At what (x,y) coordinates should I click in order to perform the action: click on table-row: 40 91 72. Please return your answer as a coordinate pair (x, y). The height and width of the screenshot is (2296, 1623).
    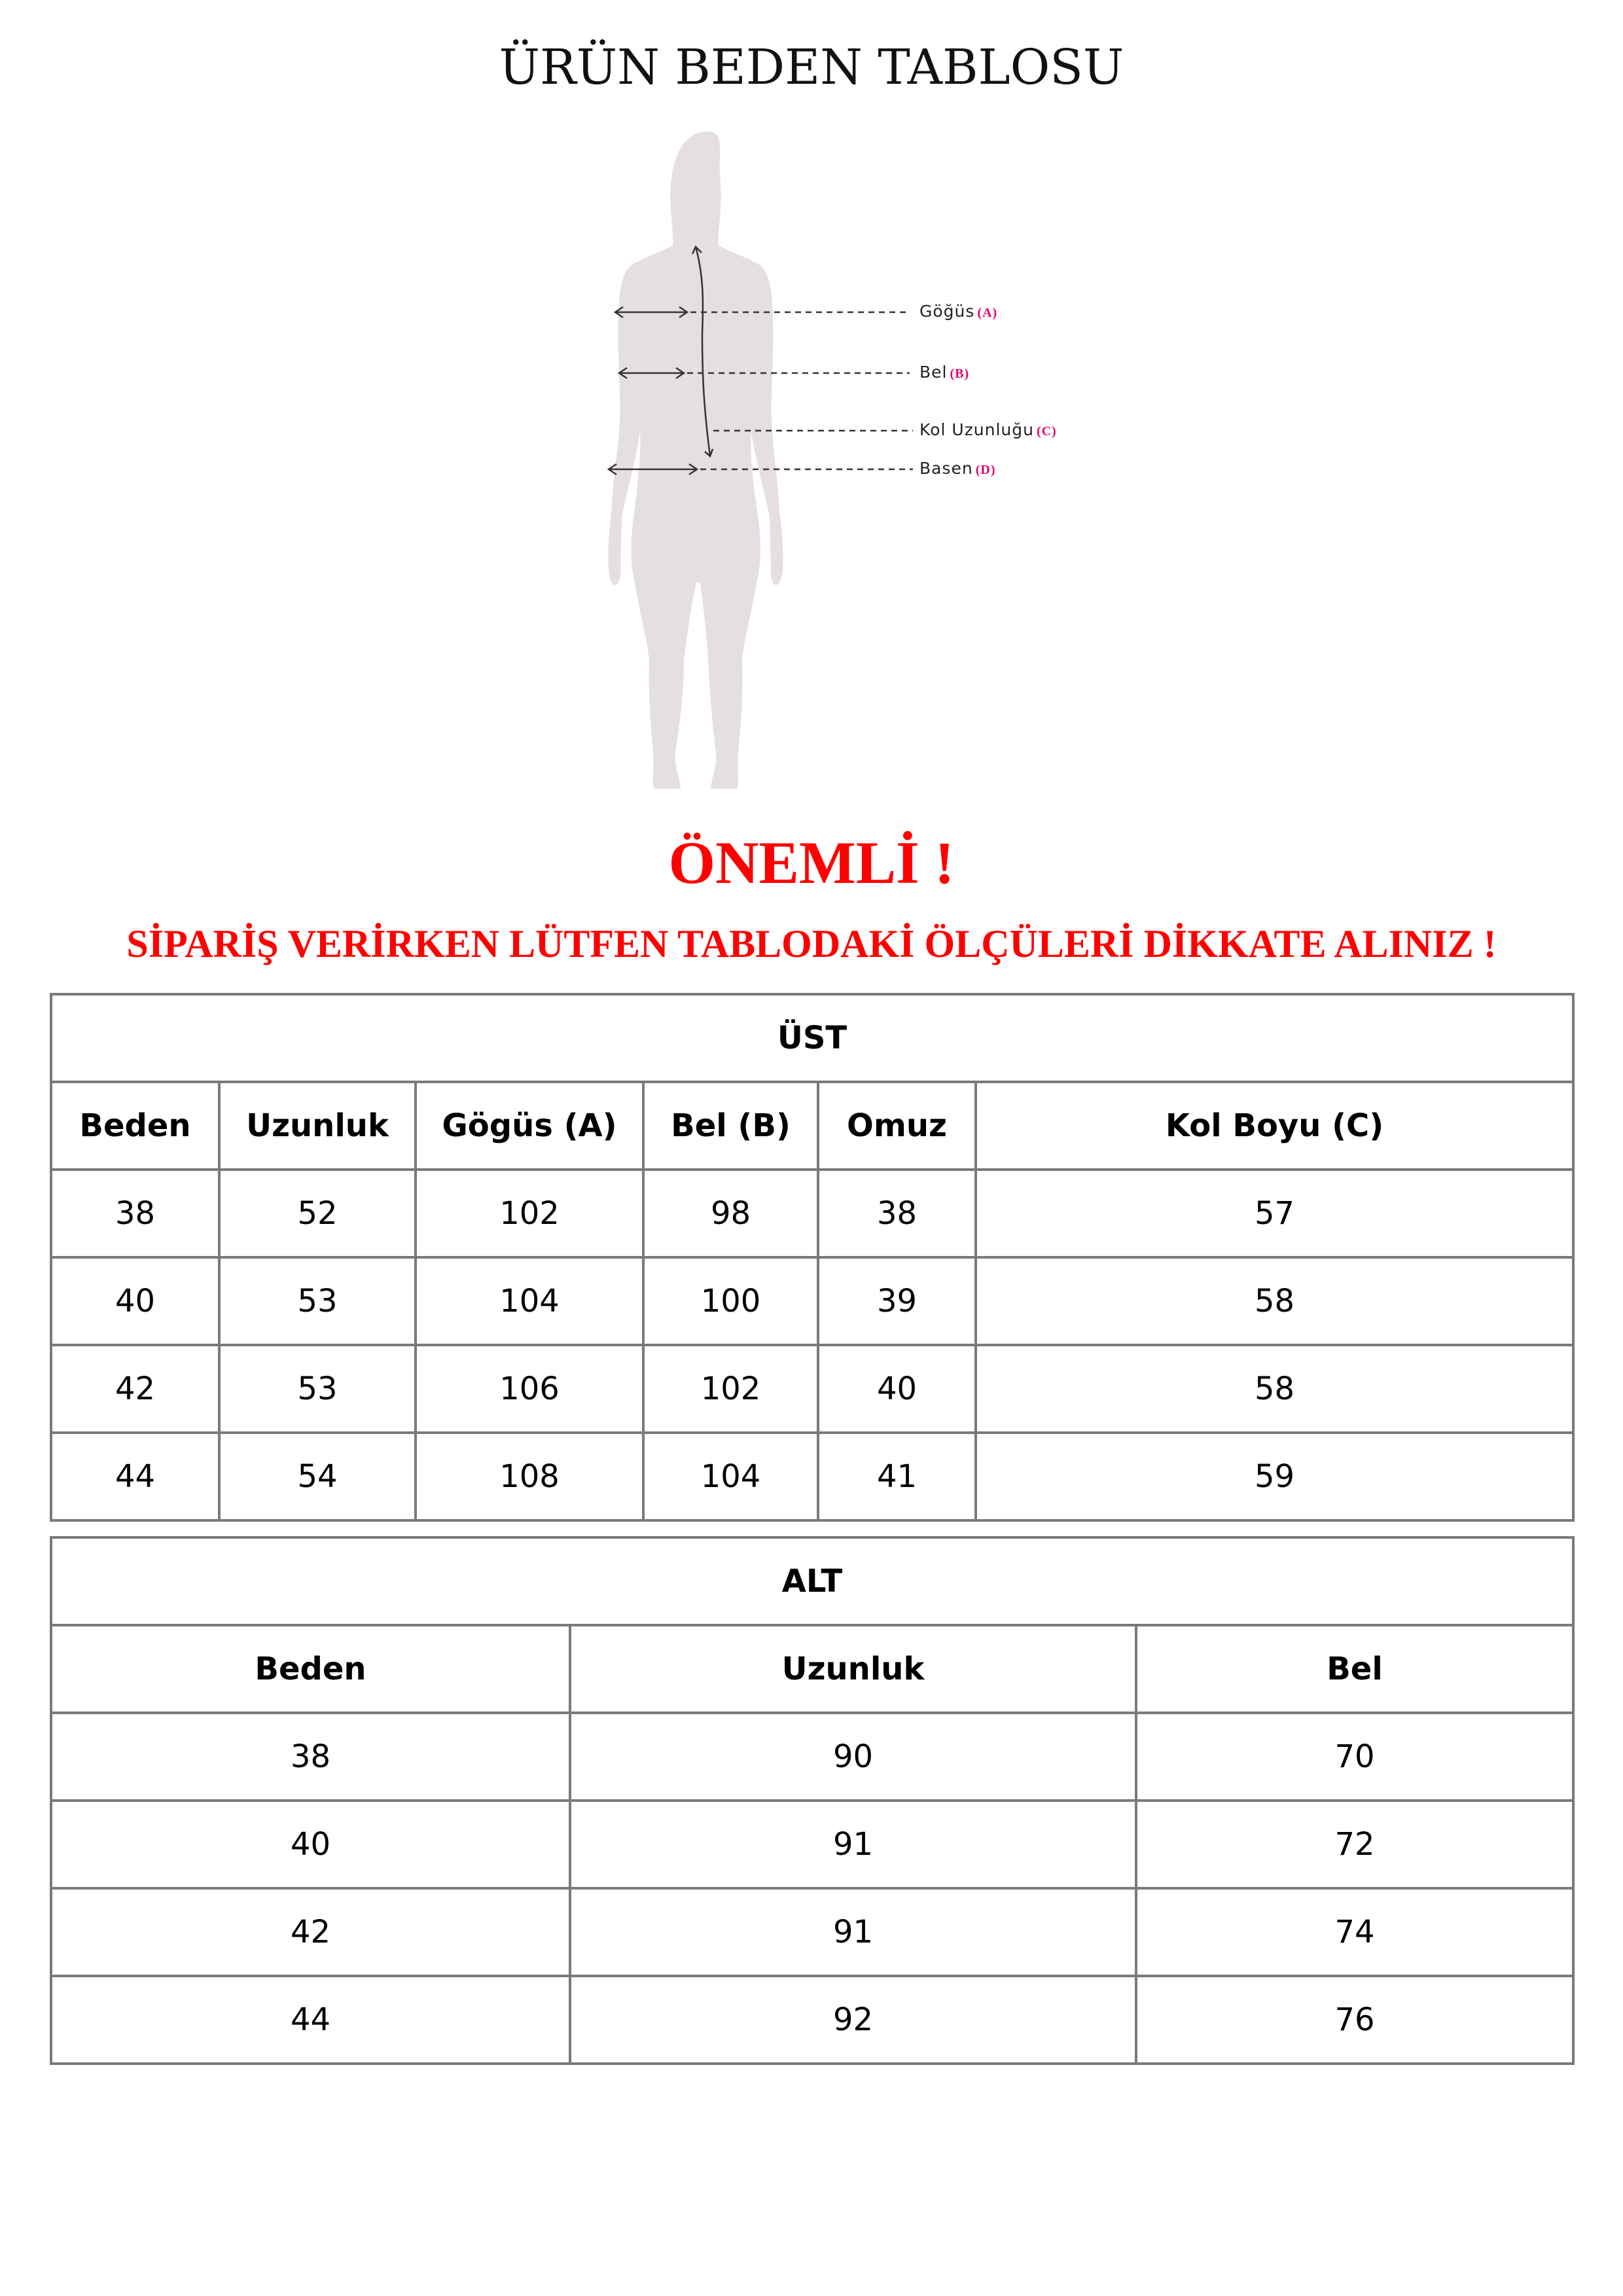
    Looking at the image, I should click on (813, 1844).